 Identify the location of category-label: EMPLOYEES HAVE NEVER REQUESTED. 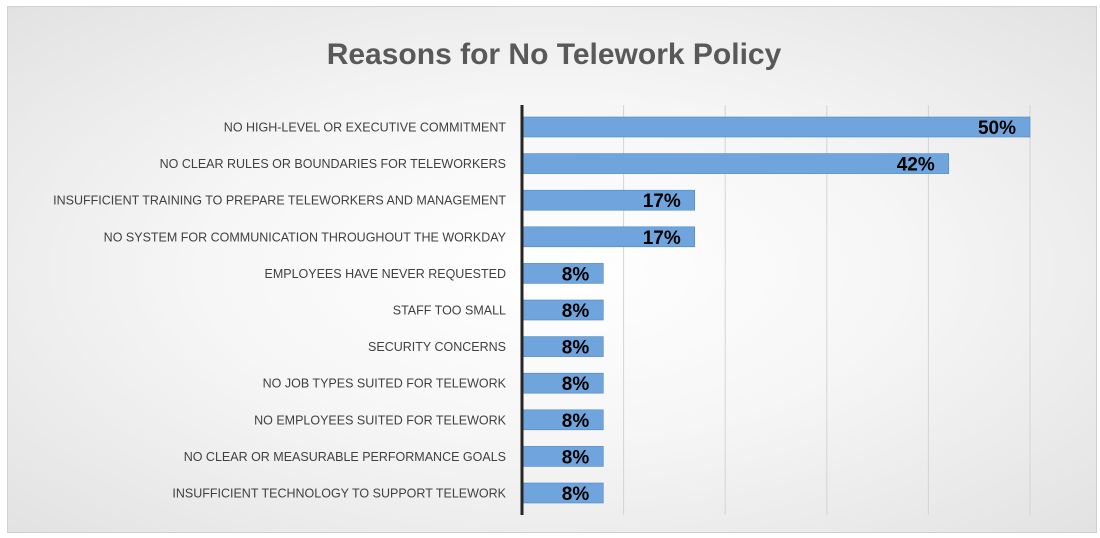
(386, 274).